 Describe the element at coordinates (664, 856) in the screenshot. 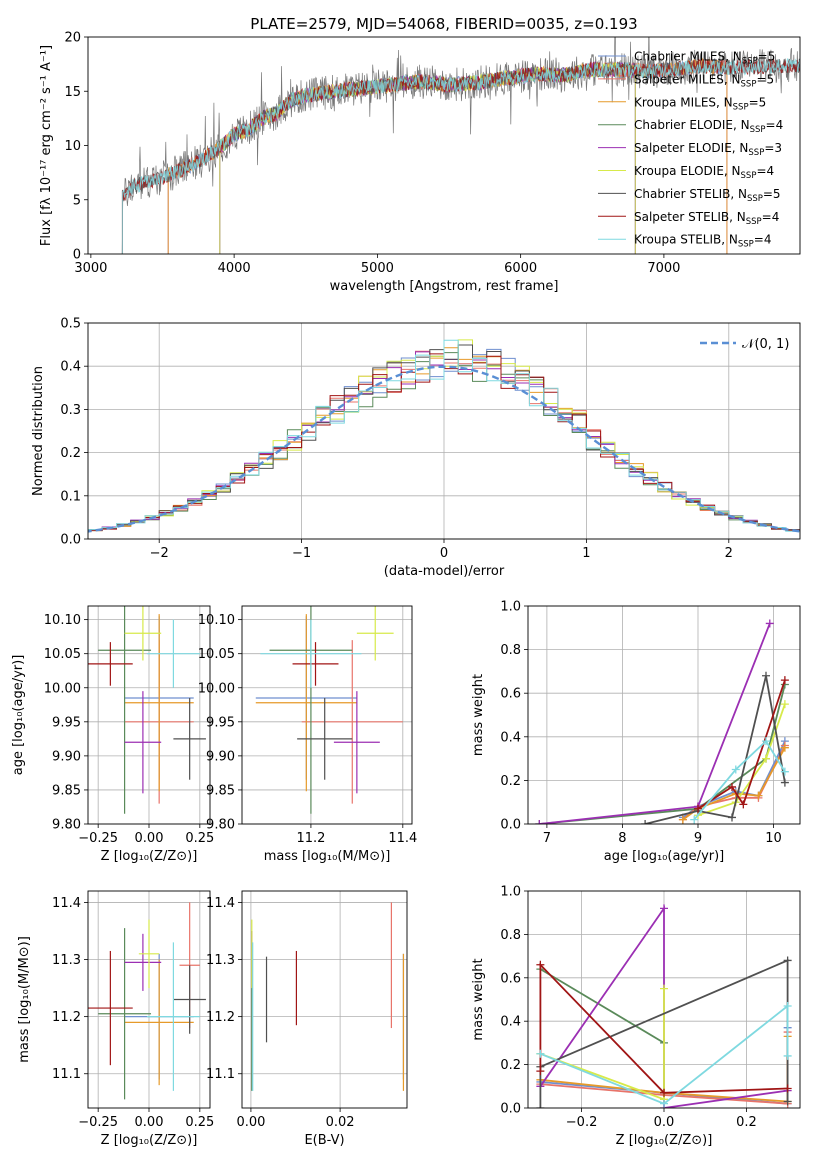

I see `x-axis-label: age [log₁₀(age/yr)]` at that location.